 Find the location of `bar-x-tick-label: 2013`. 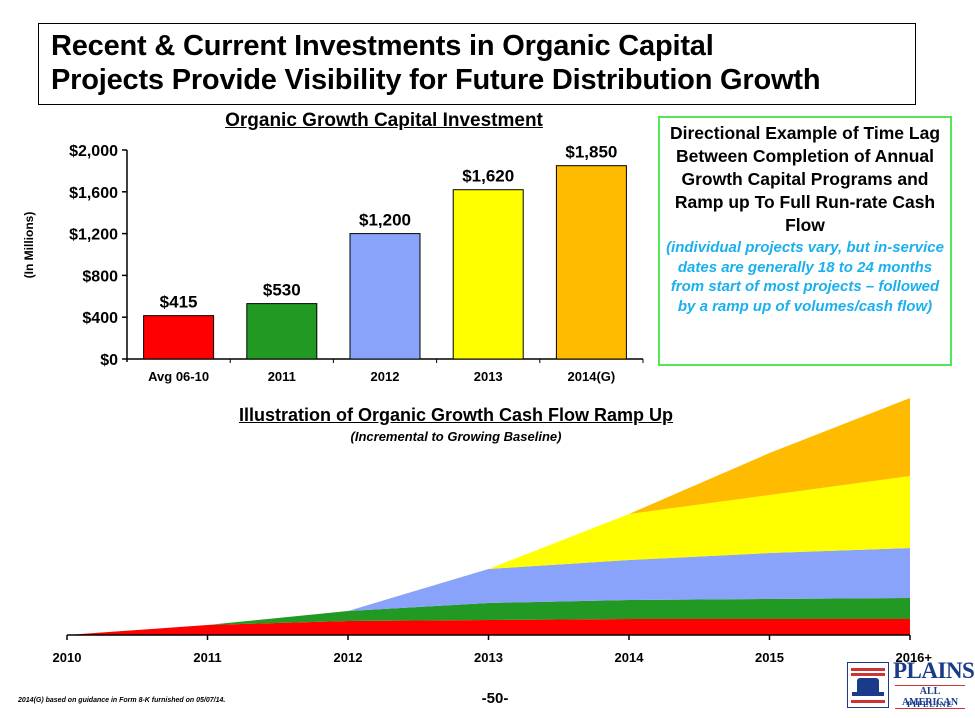

bar-x-tick-label: 2013 is located at coordinates (488, 376).